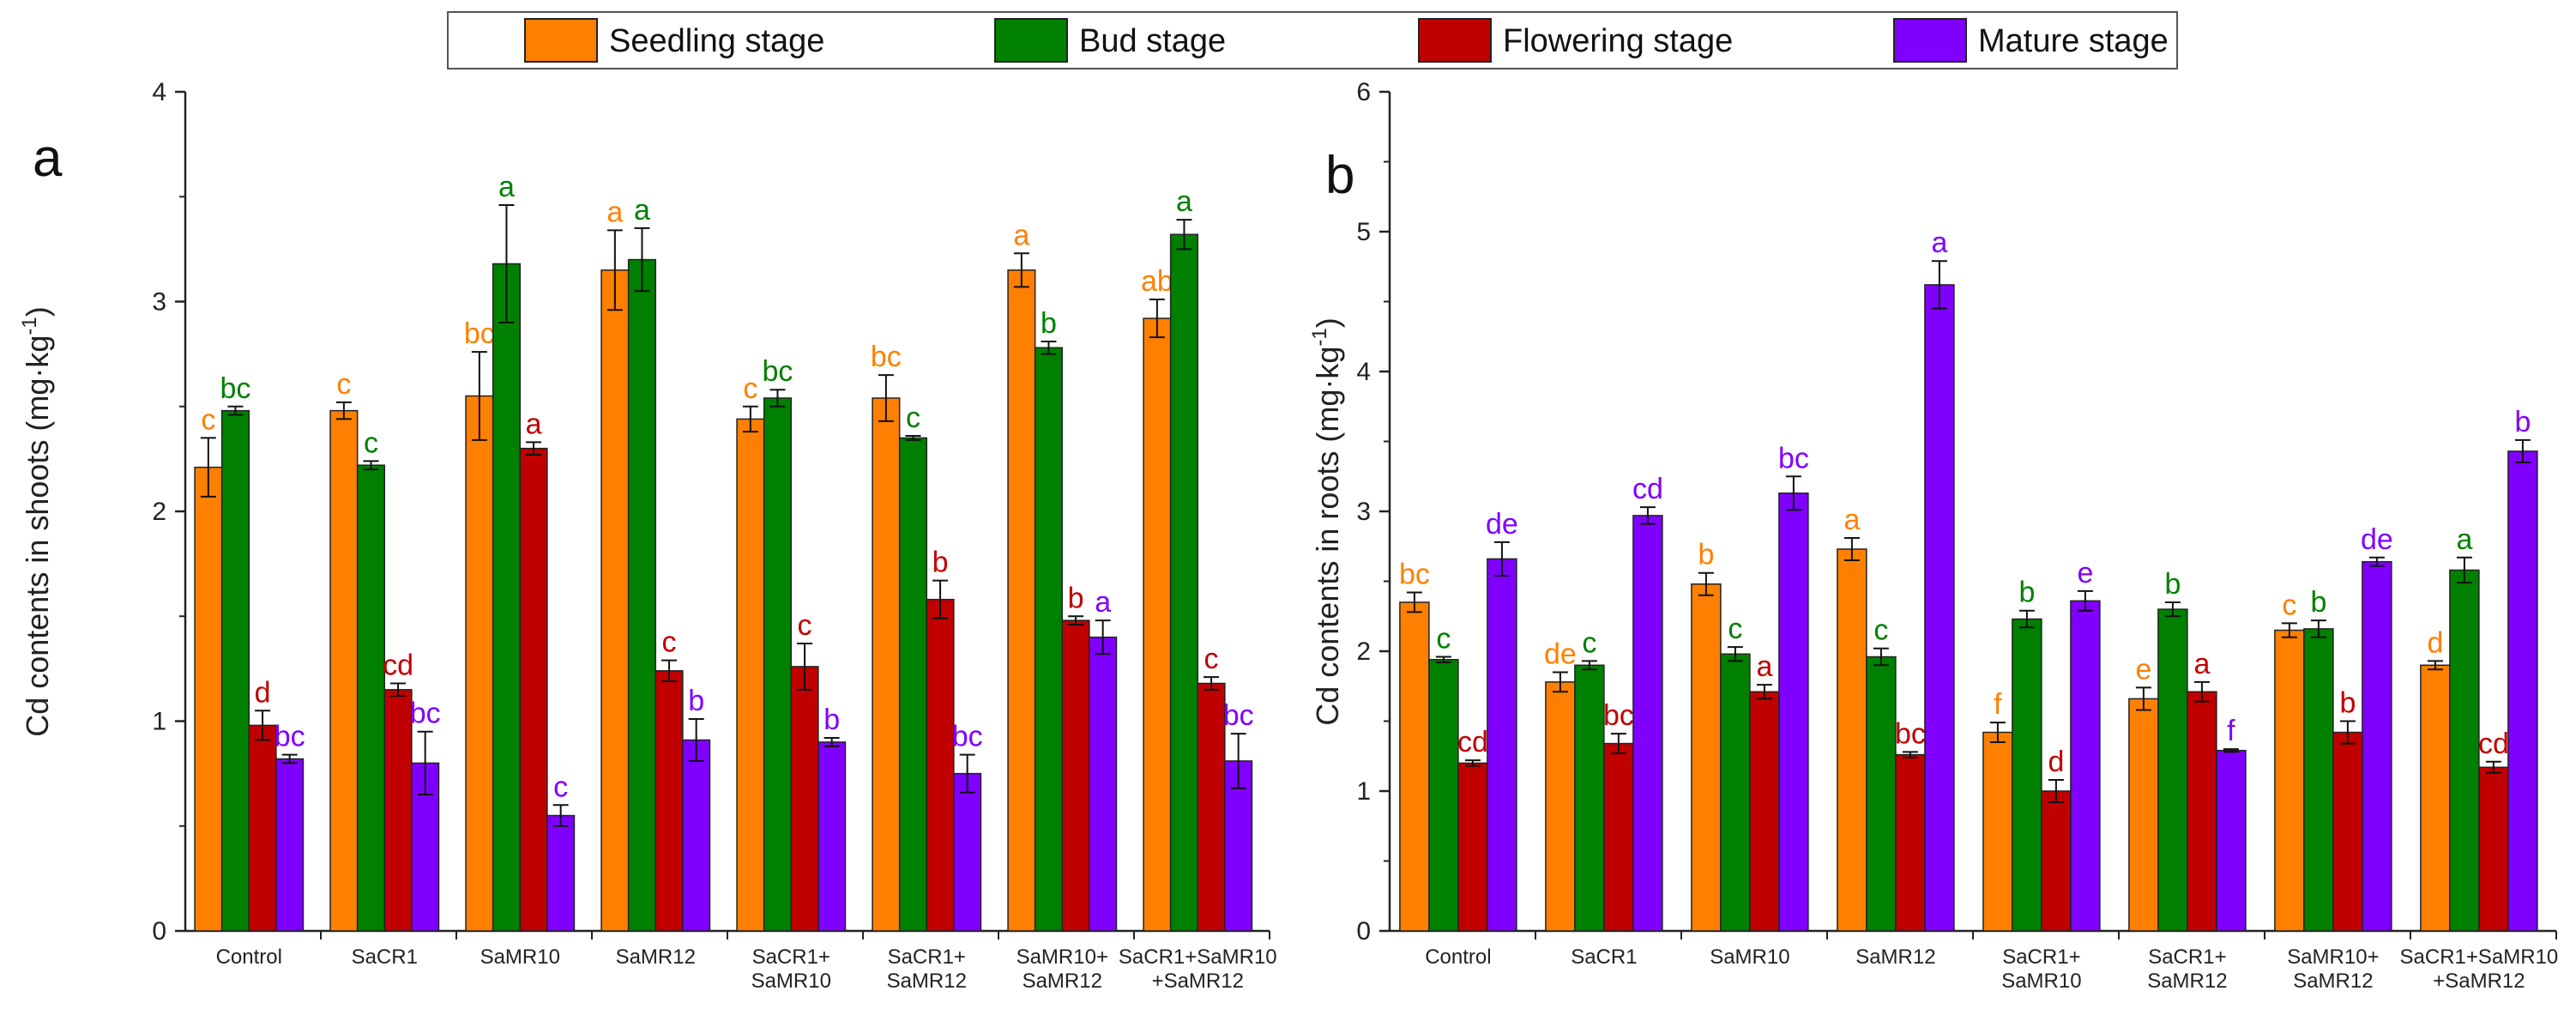 The image size is (2576, 1009). Describe the element at coordinates (289, 737) in the screenshot. I see `shoots-letter-0-3: bc` at that location.